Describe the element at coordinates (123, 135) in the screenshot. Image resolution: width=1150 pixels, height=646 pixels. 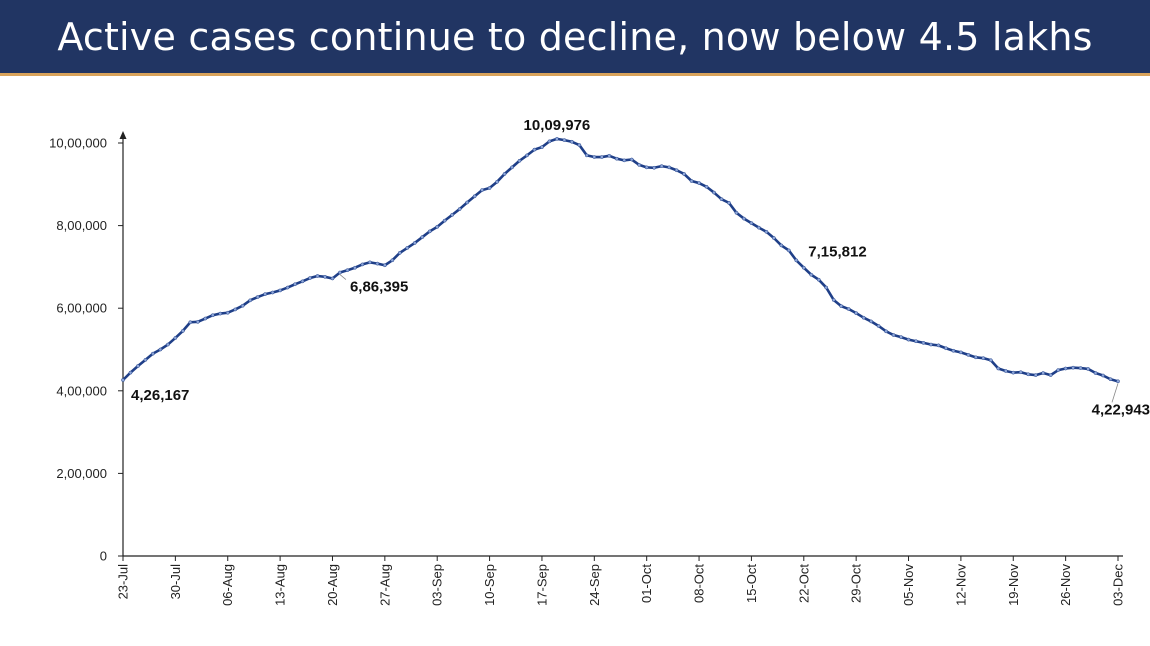
I see `y-axis-arrow` at that location.